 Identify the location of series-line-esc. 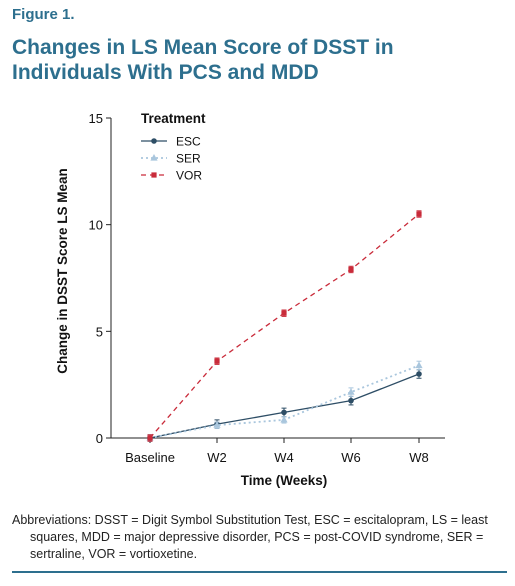
(284, 406).